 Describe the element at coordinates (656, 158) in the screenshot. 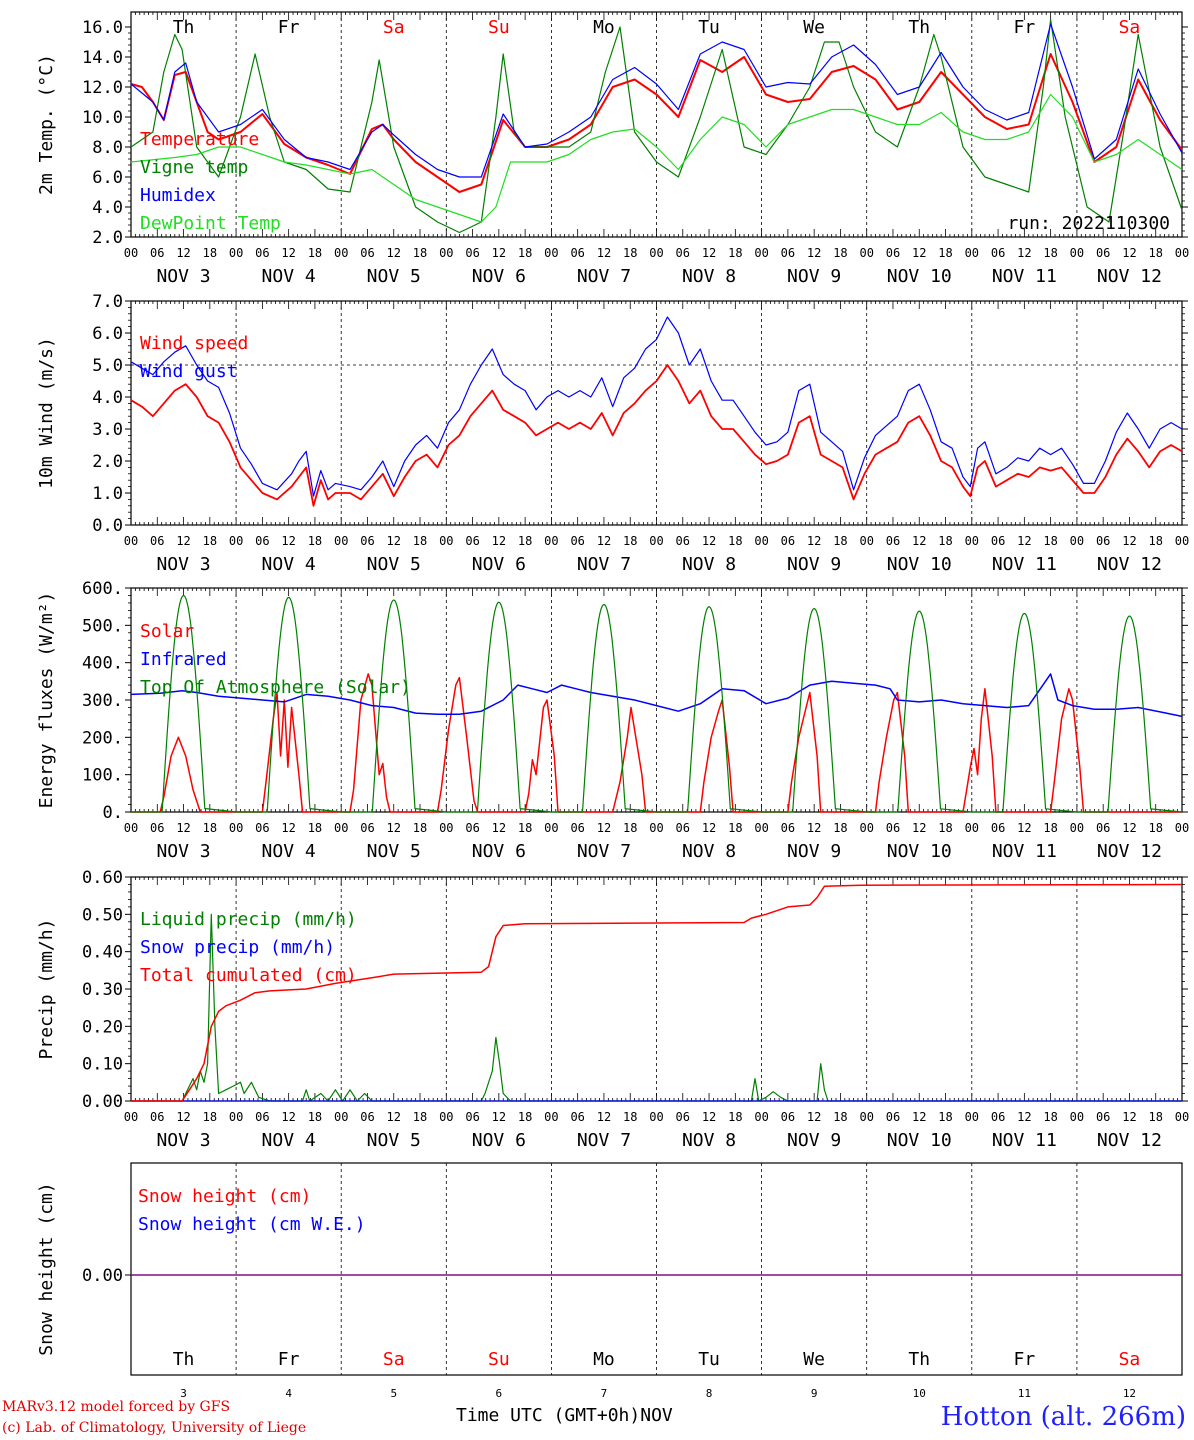

I see `series-line-dewpoint-temp` at that location.